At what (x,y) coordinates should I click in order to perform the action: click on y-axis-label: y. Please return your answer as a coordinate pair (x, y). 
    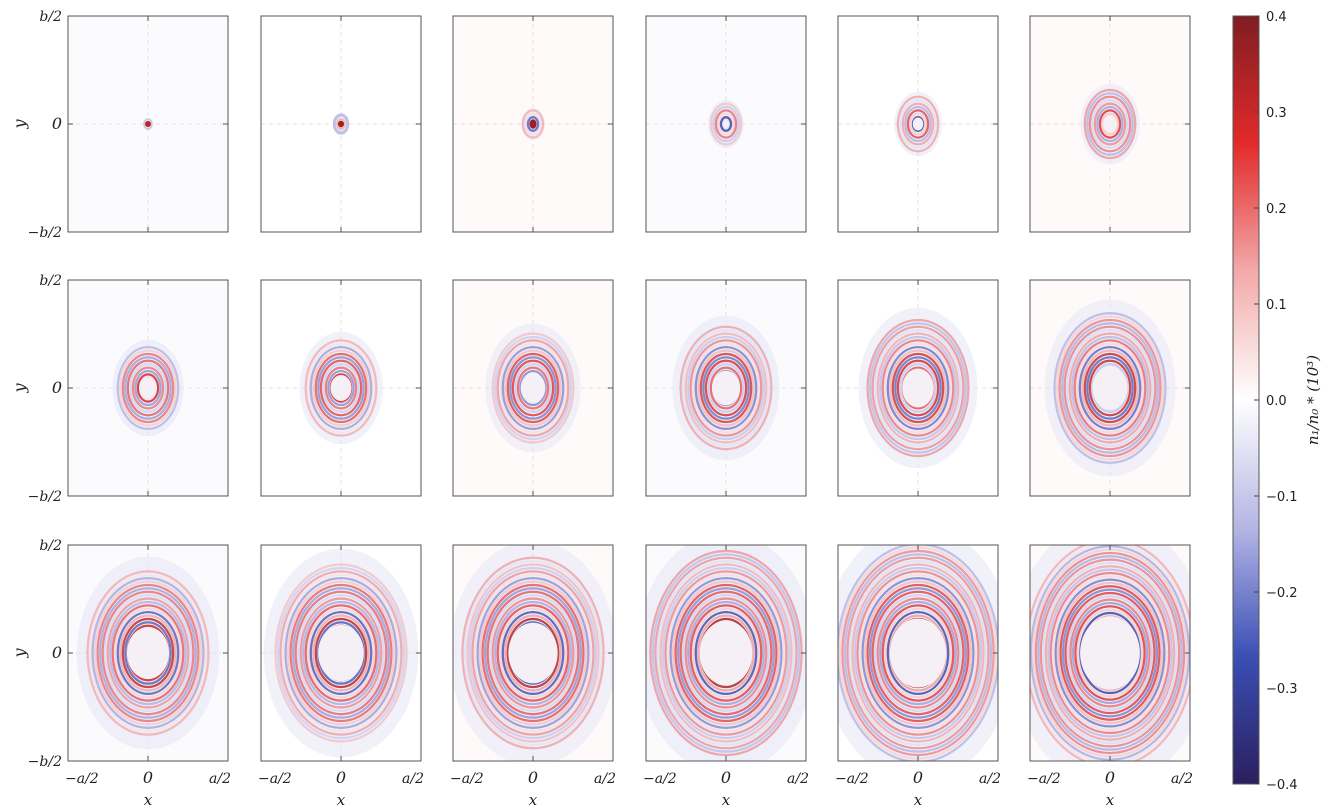
    Looking at the image, I should click on (19, 388).